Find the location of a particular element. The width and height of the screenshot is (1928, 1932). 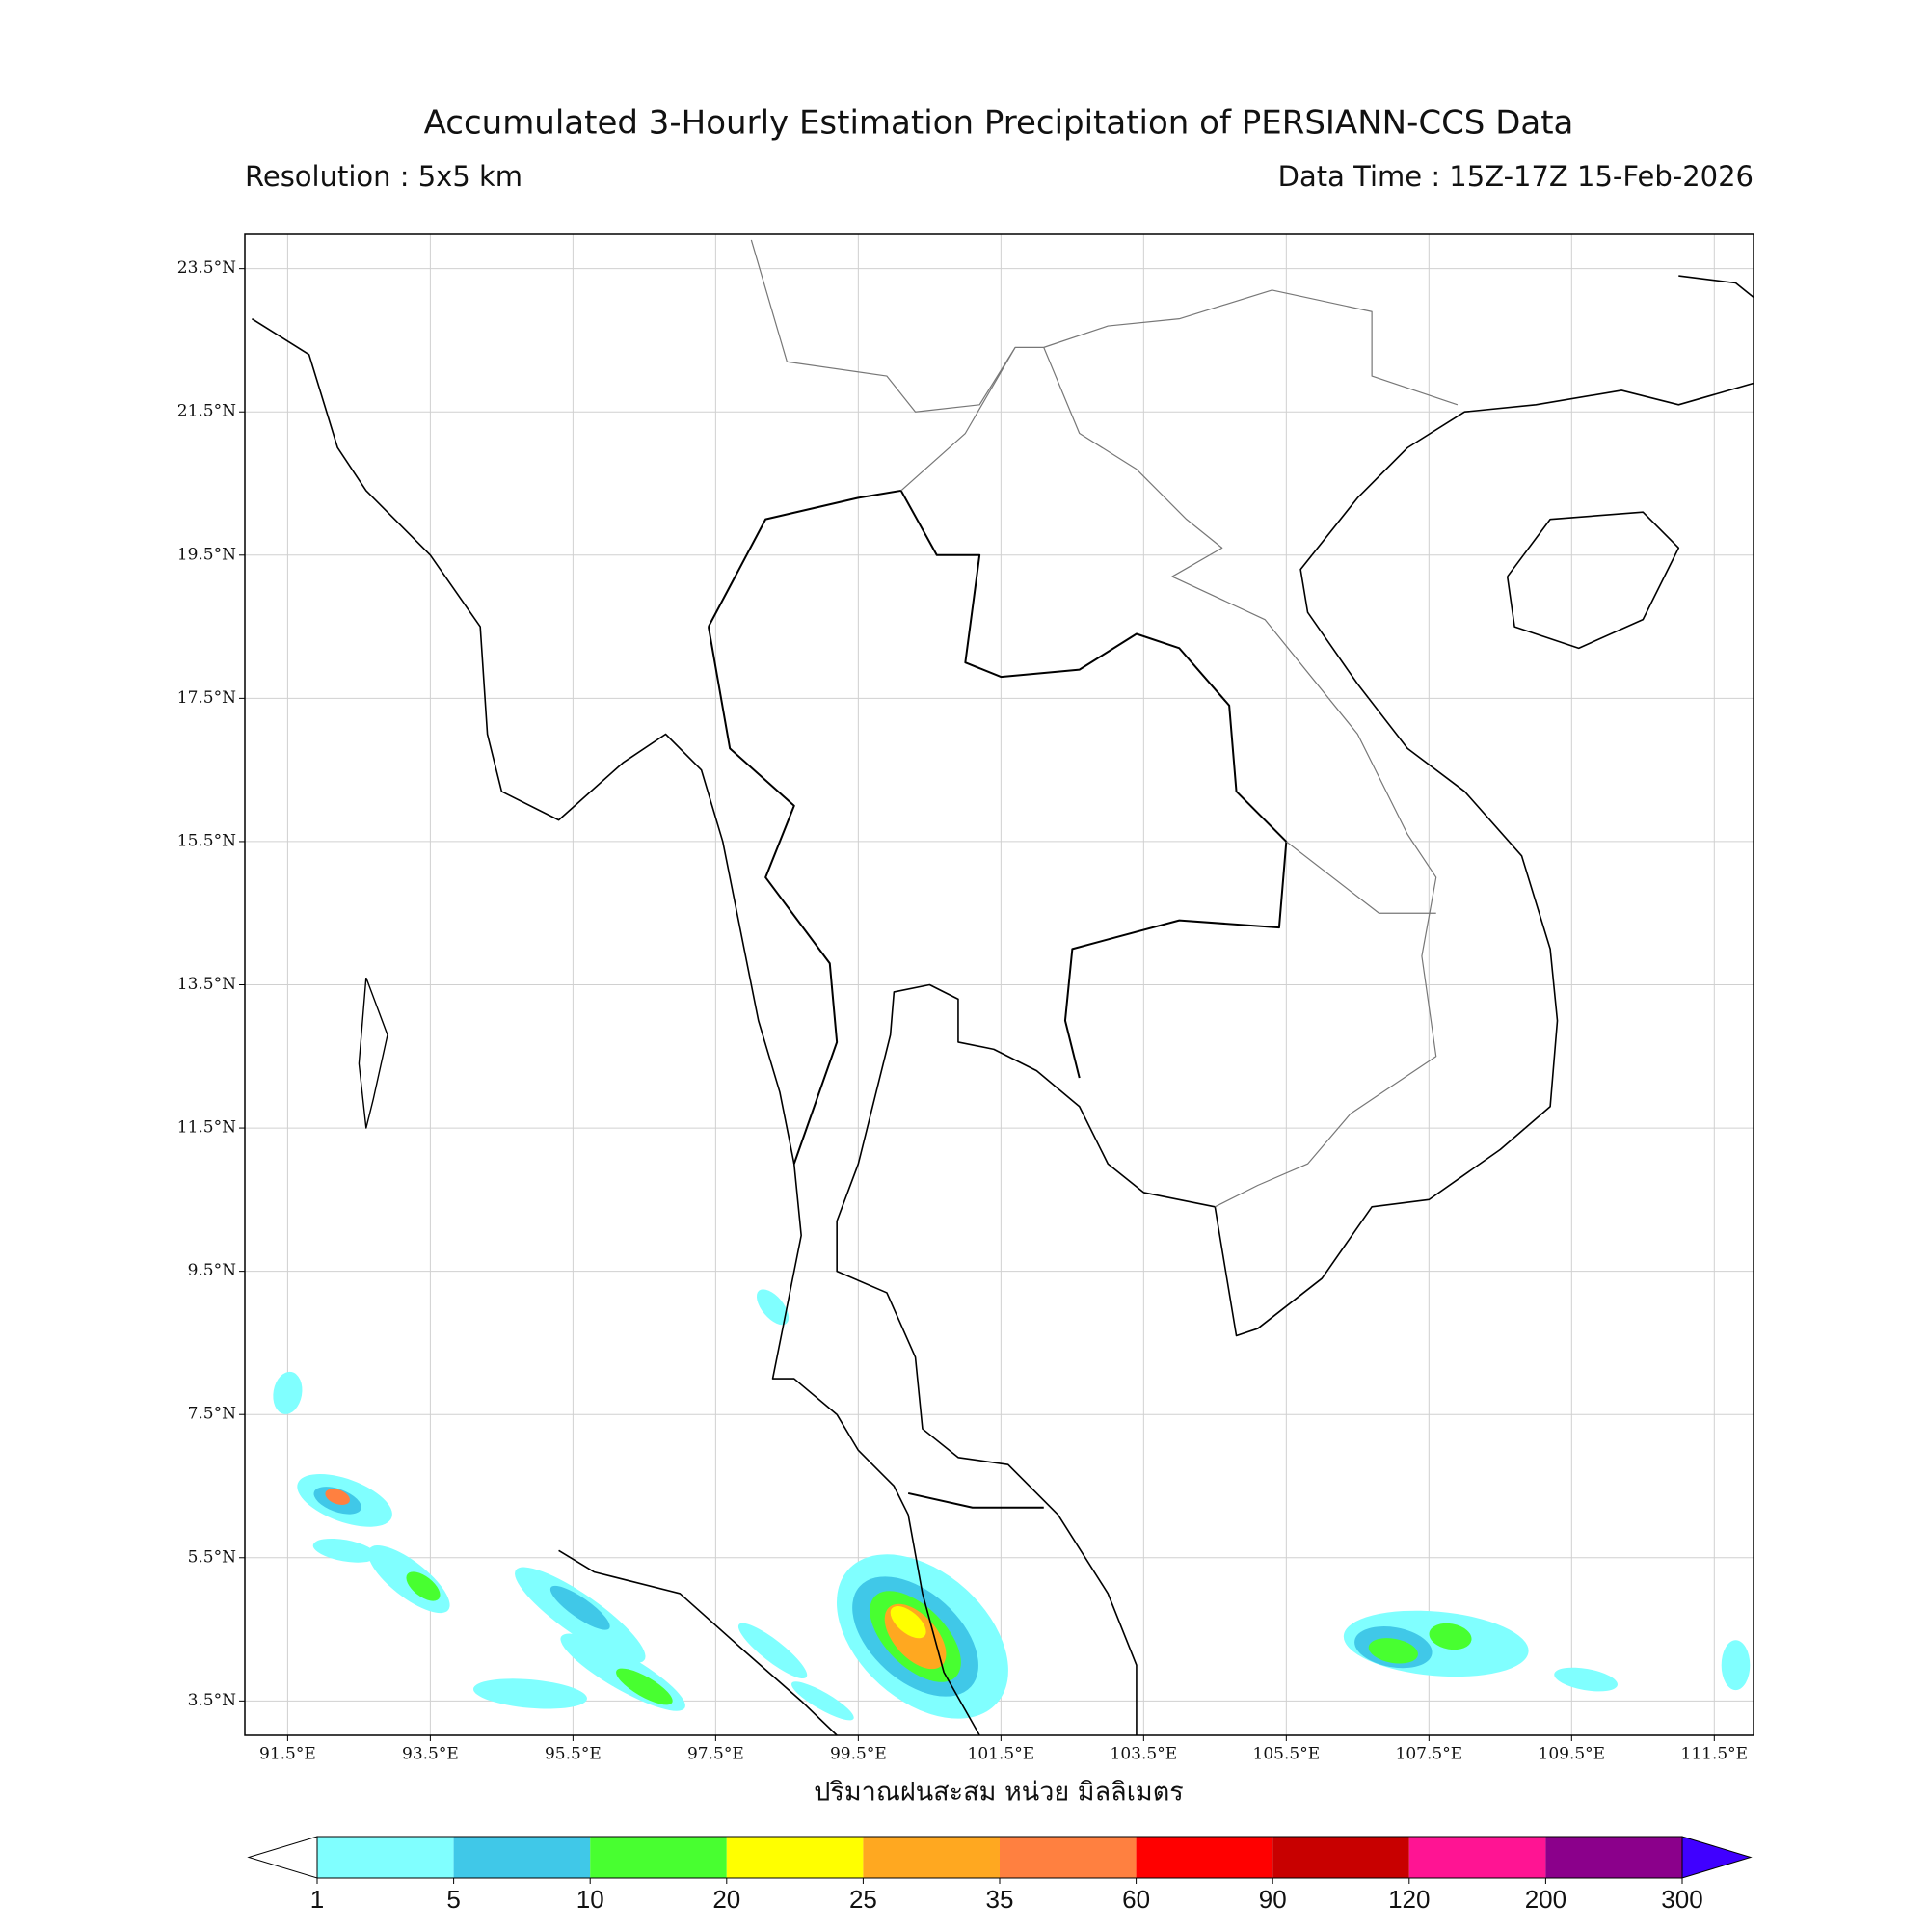

x-tick-label: 97.5°E is located at coordinates (715, 1755).